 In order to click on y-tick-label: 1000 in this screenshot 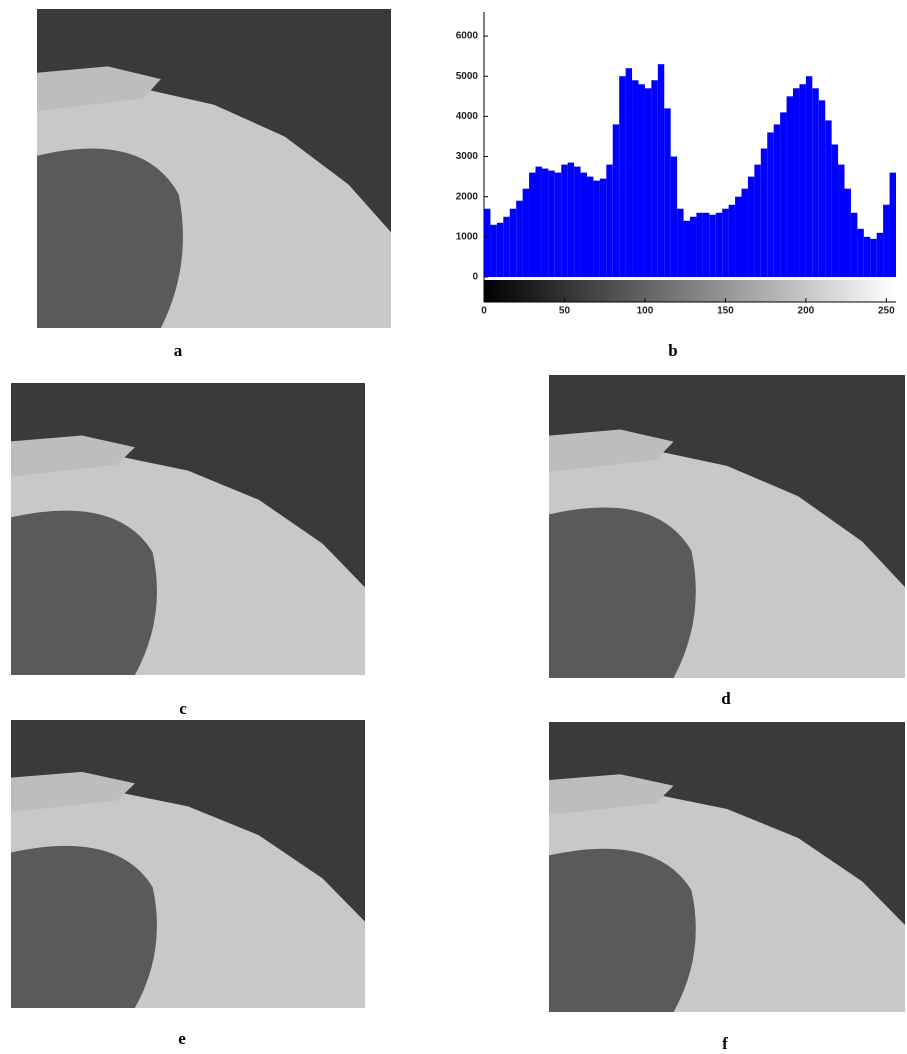, I will do `click(467, 236)`.